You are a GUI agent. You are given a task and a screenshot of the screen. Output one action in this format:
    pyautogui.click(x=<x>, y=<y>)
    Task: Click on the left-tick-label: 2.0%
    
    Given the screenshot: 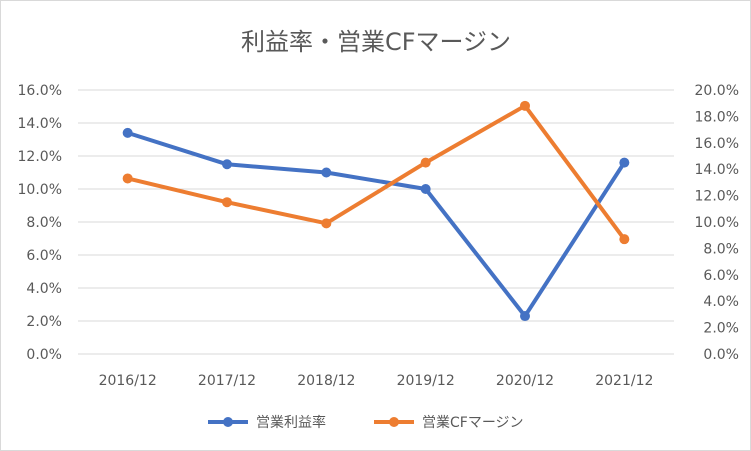 What is the action you would take?
    pyautogui.click(x=44, y=322)
    